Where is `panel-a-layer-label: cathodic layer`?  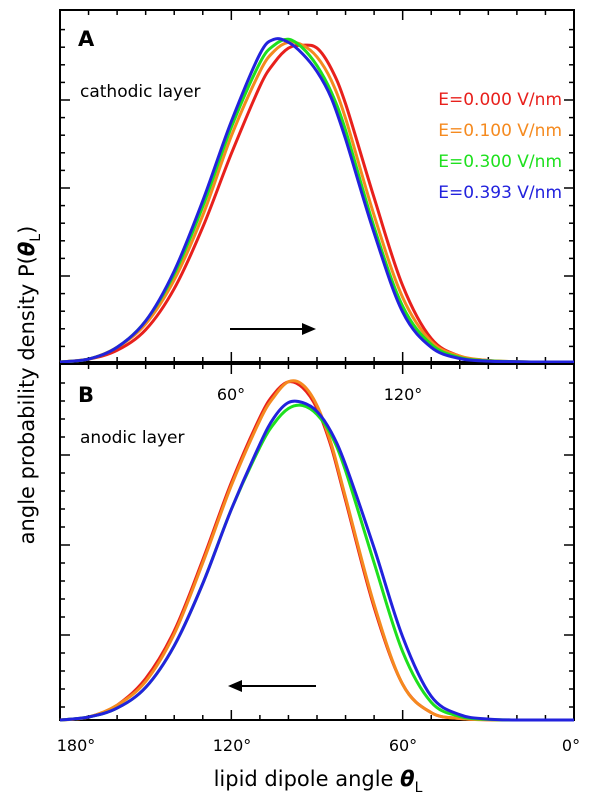 panel-a-layer-label: cathodic layer is located at coordinates (140, 92).